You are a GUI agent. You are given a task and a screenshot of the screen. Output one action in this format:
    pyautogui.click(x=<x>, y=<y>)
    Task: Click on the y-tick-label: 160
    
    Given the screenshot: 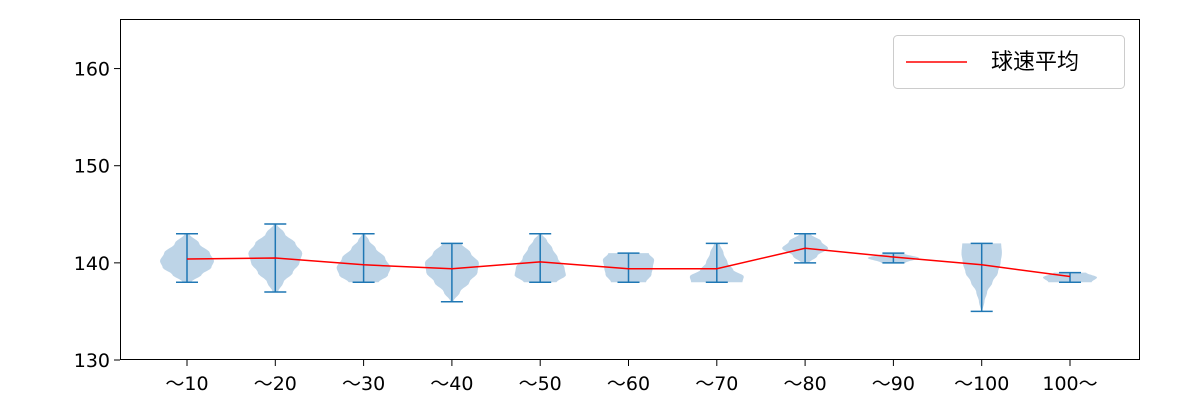 What is the action you would take?
    pyautogui.click(x=92, y=70)
    